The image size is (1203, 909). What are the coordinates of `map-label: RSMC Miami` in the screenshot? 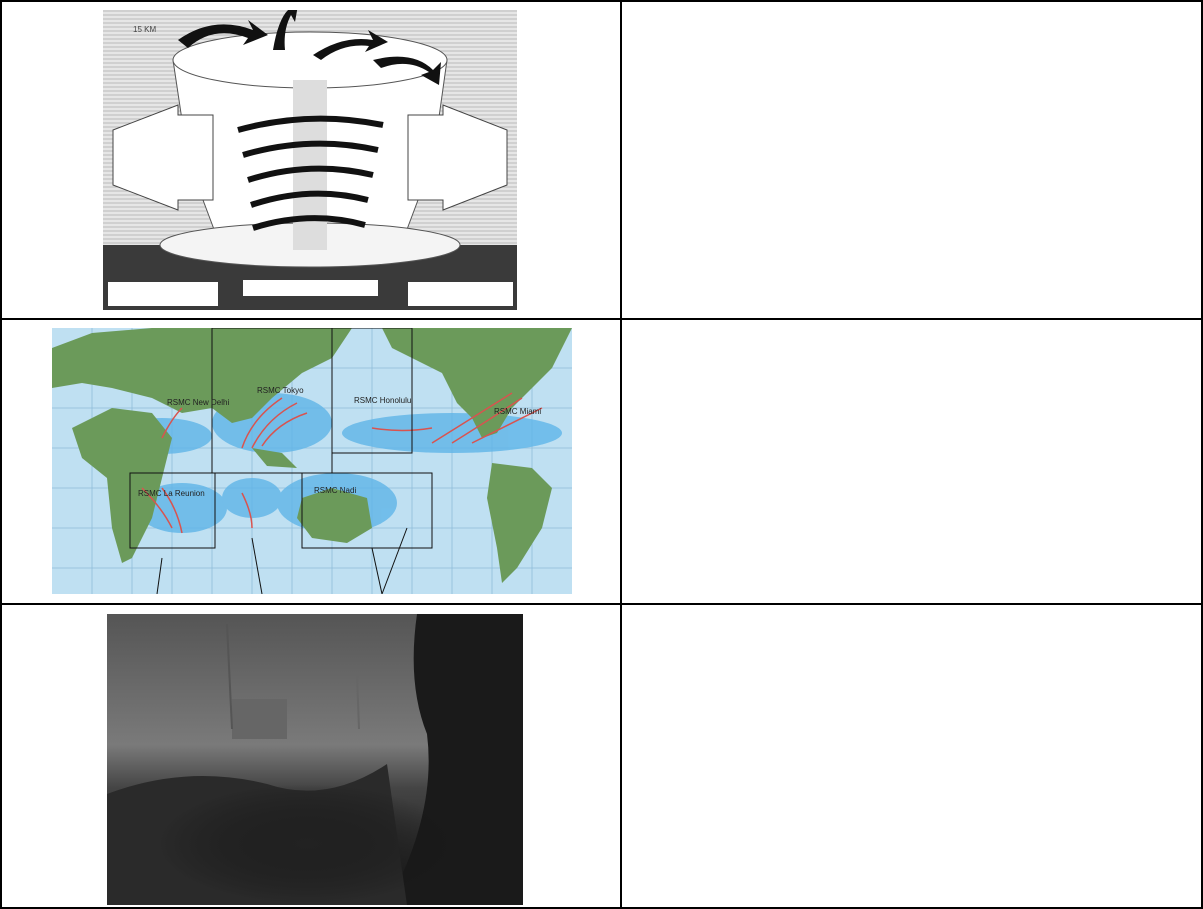 It's located at (517, 411).